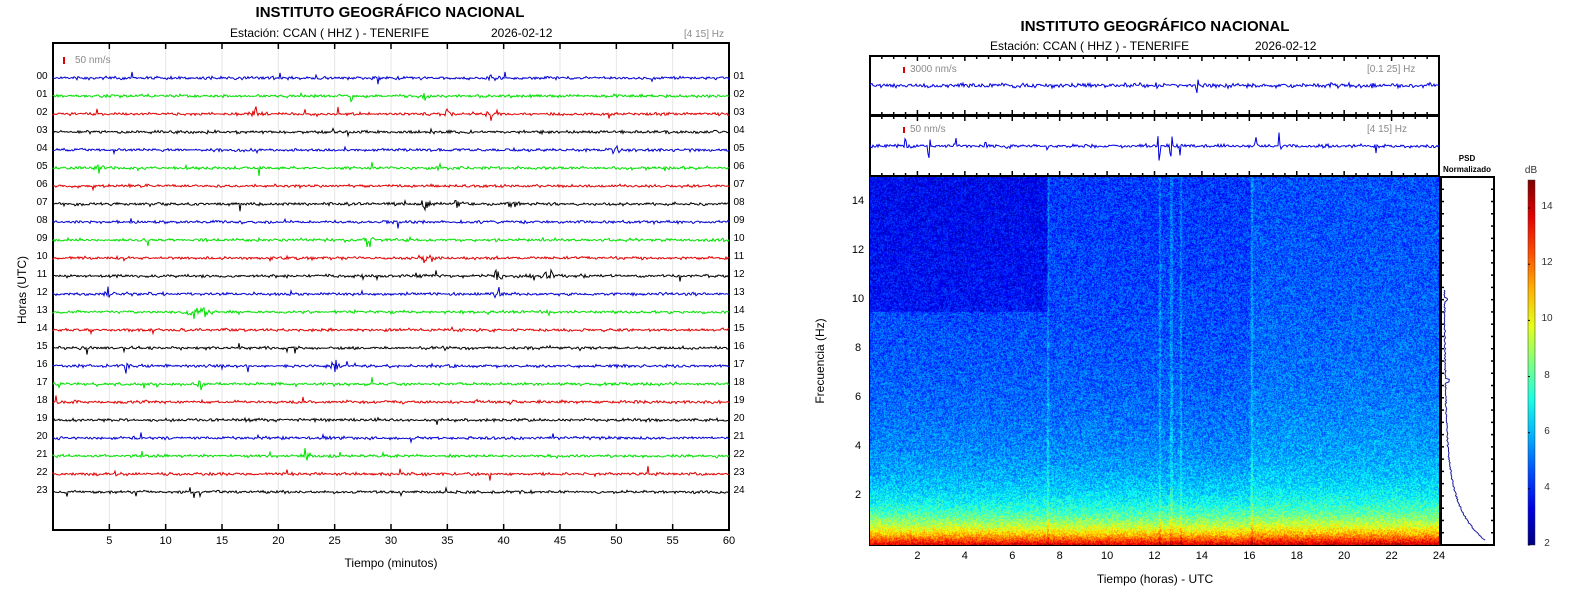 The width and height of the screenshot is (1594, 601). I want to click on y-tick-label: 6, so click(858, 396).